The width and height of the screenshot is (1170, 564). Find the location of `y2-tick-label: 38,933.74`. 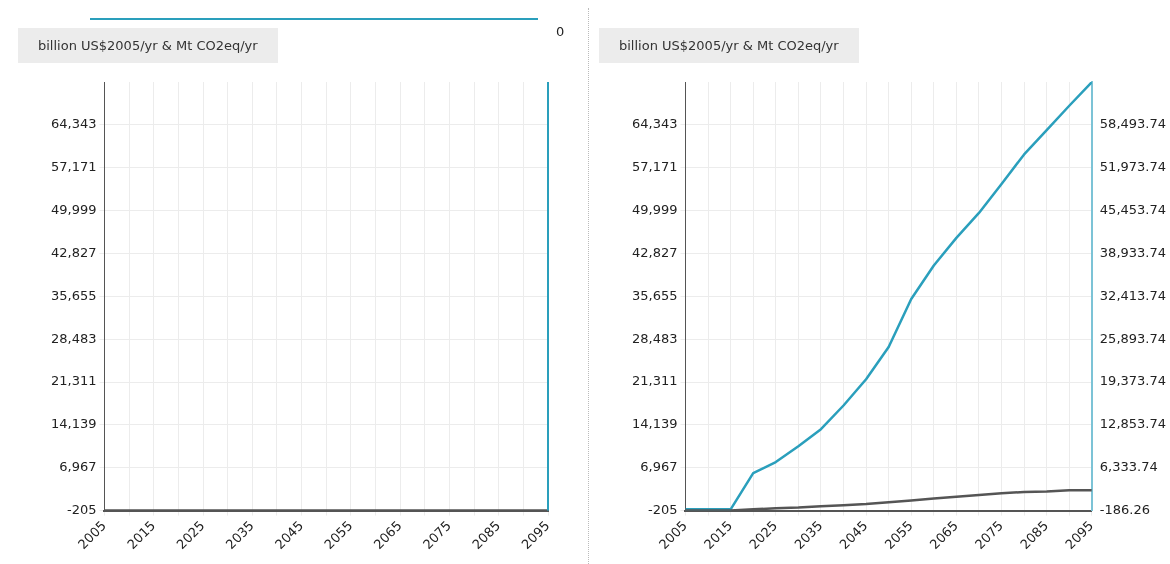

y2-tick-label: 38,933.74 is located at coordinates (1133, 252).